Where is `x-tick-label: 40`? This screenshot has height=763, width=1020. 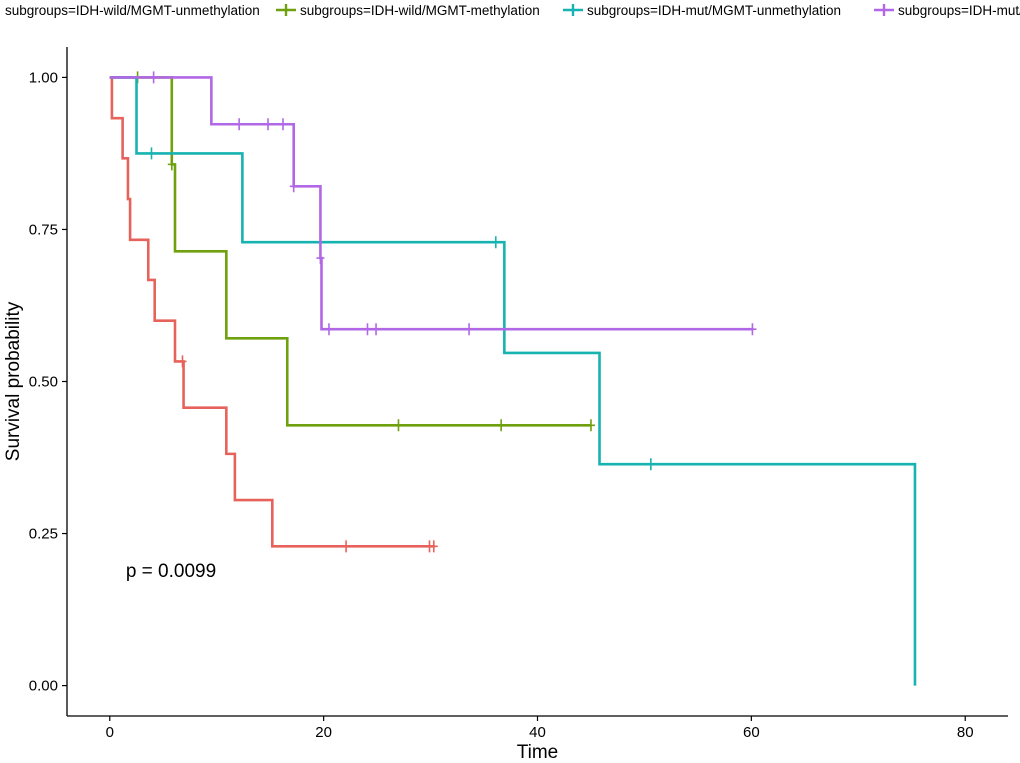 x-tick-label: 40 is located at coordinates (537, 732).